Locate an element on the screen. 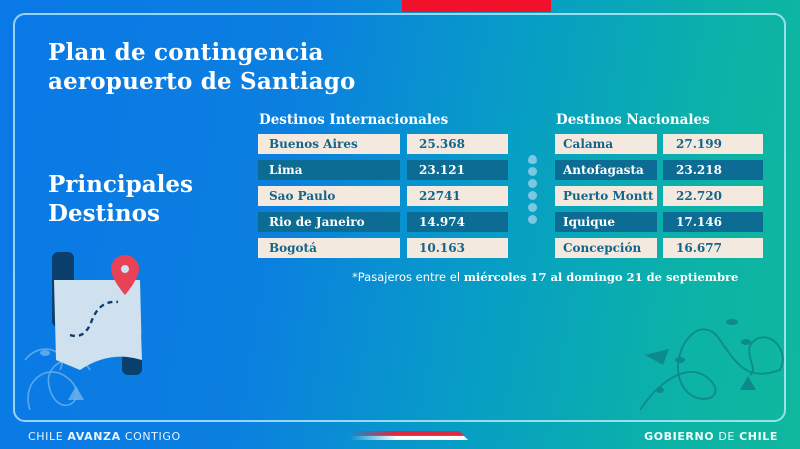 The height and width of the screenshot is (449, 800). footer-government: GOBIERNO DE CHILE is located at coordinates (711, 436).